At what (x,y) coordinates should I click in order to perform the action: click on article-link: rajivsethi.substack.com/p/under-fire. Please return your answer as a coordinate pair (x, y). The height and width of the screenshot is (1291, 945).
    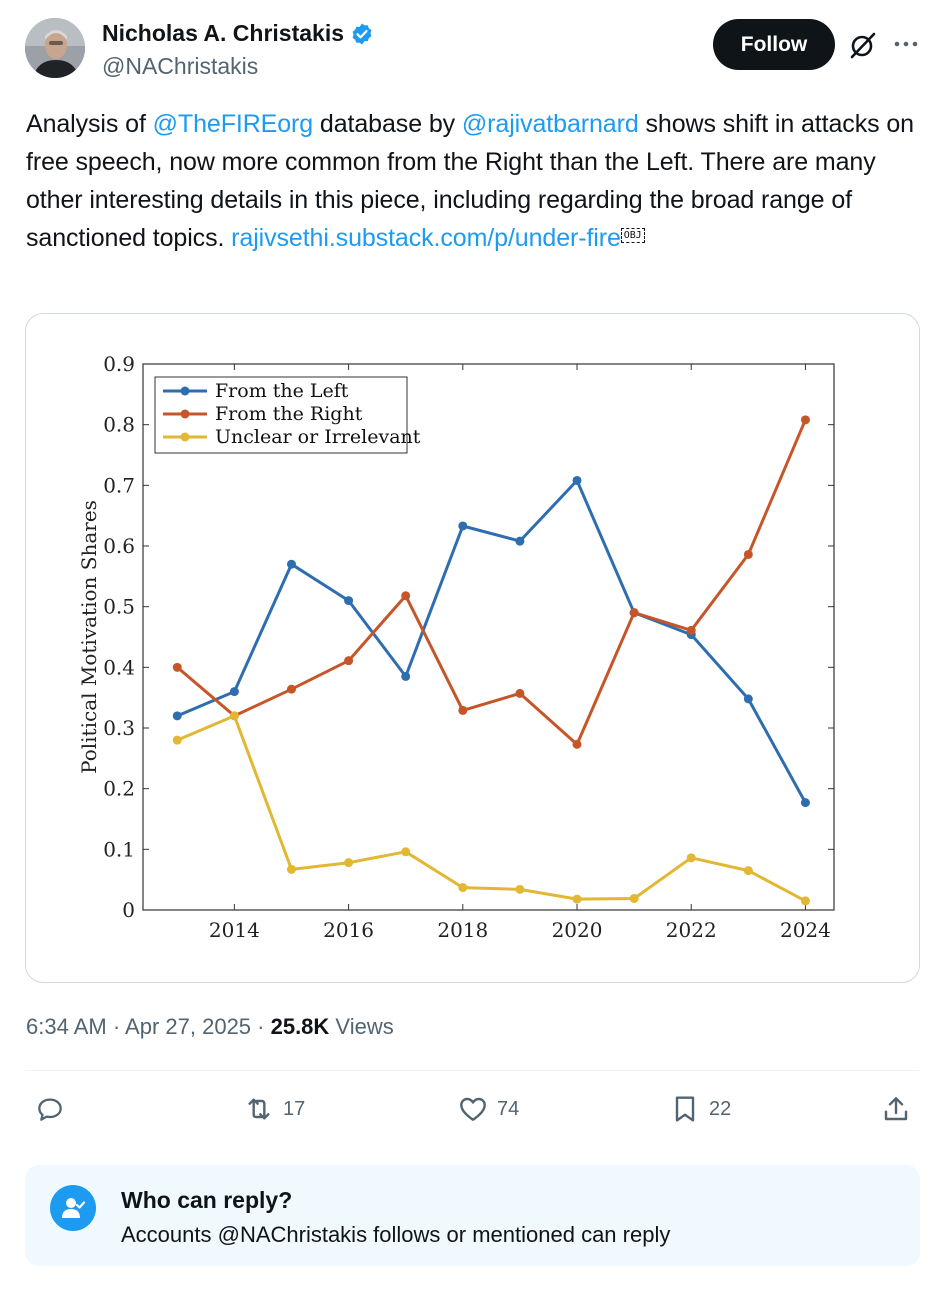
    Looking at the image, I should click on (426, 238).